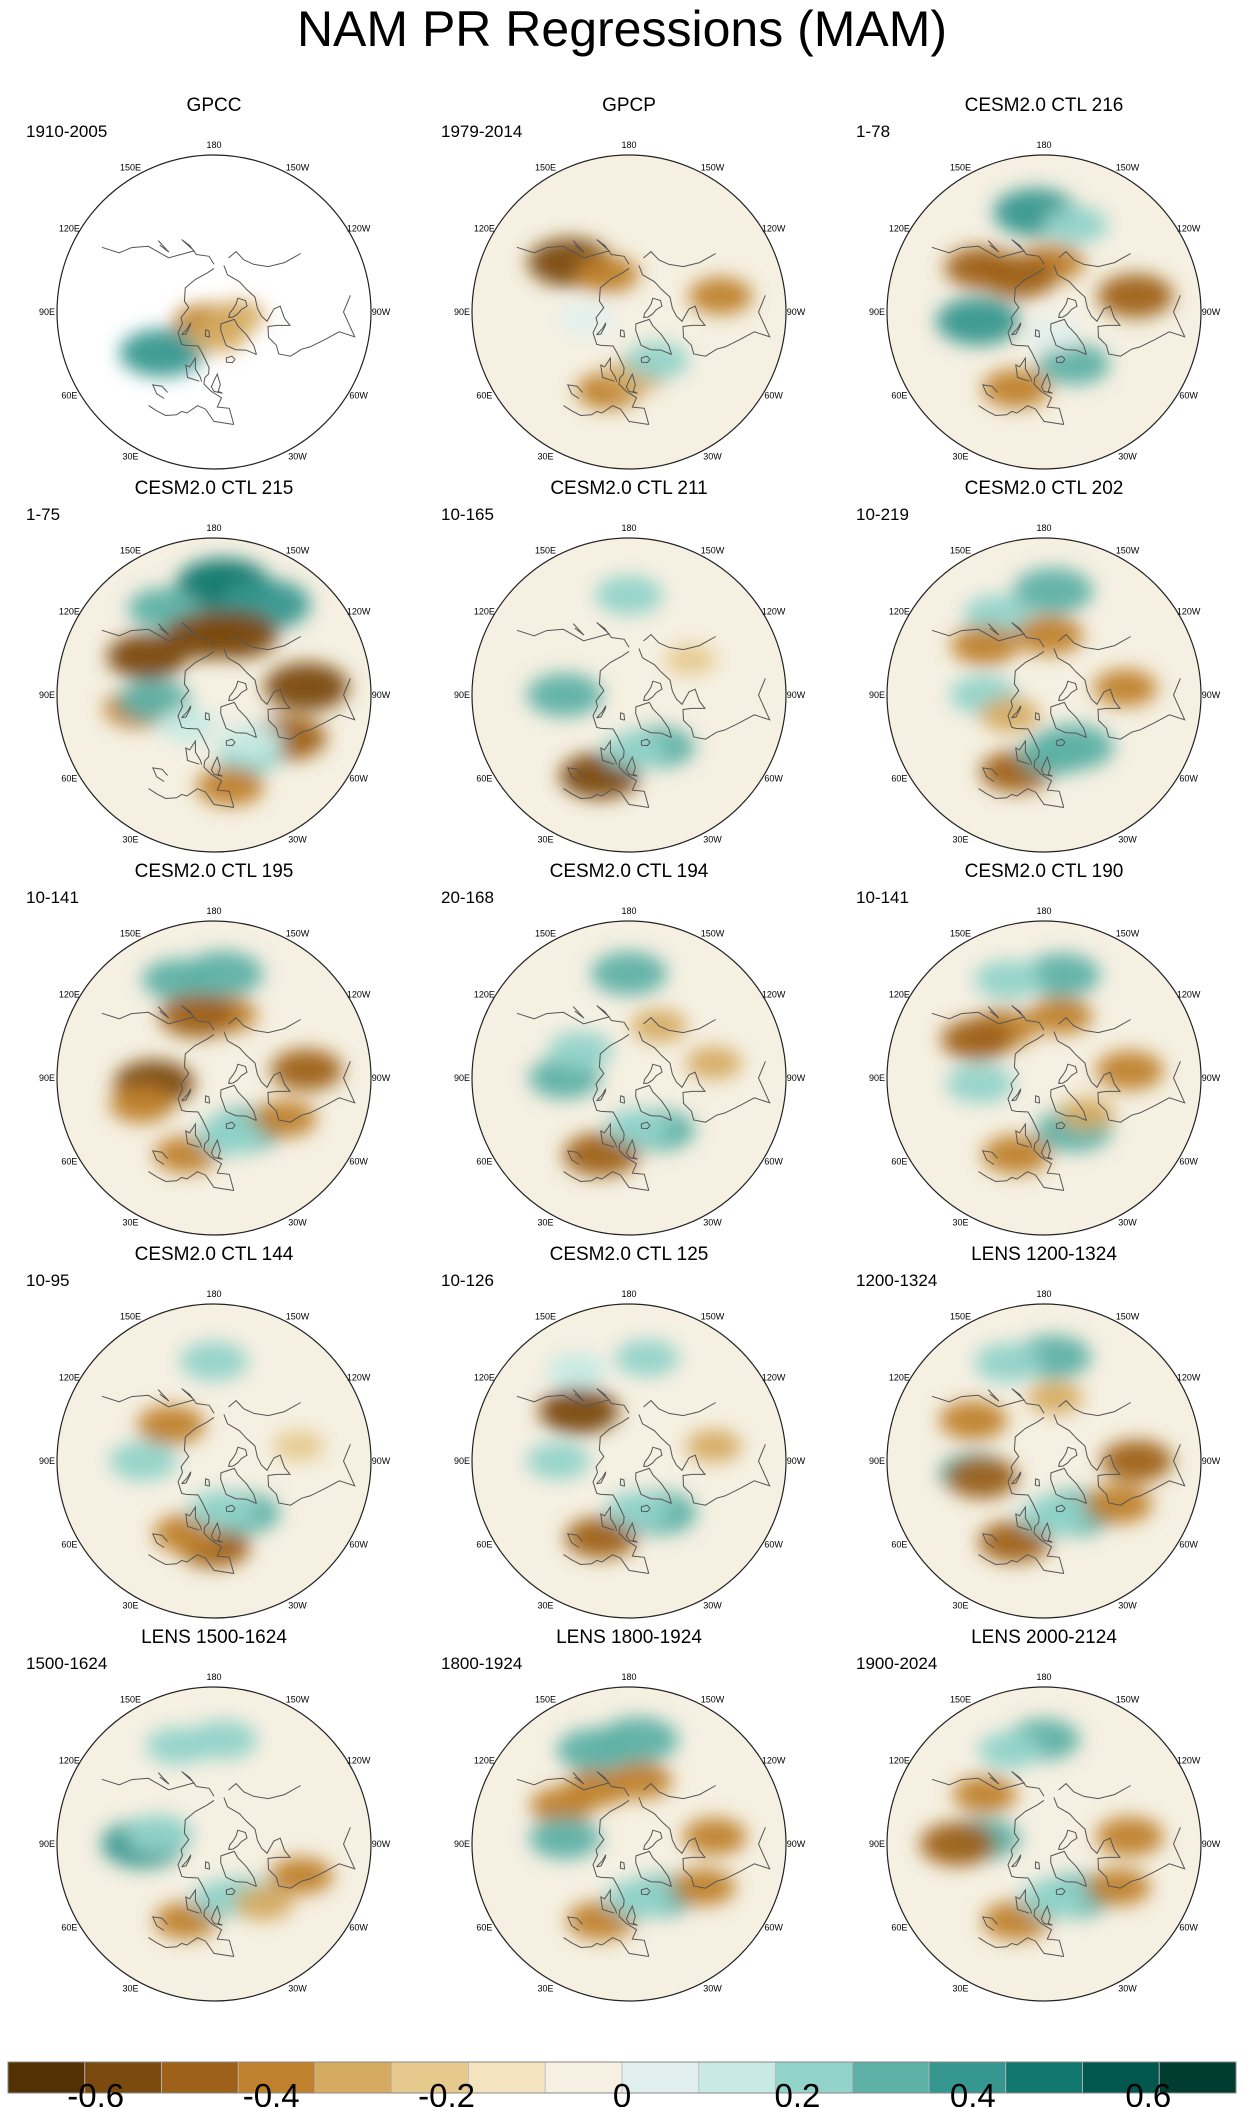 The width and height of the screenshot is (1244, 2107). Describe the element at coordinates (69, 995) in the screenshot. I see `longitude-label: 120E` at that location.